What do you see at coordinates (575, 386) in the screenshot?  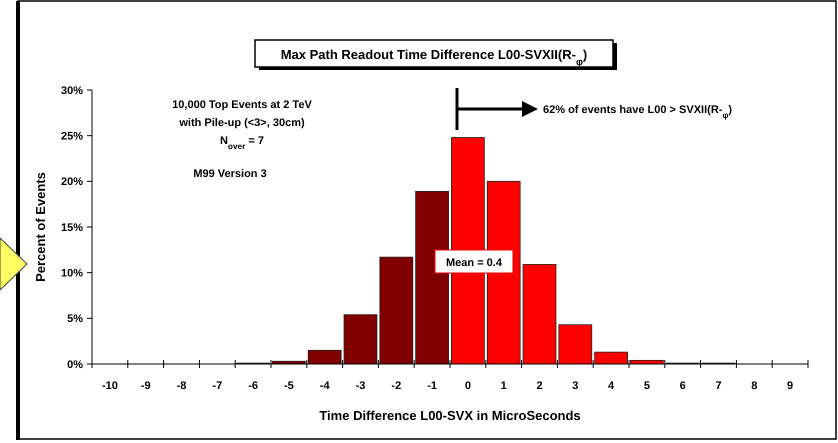 I see `x-tick-label: 3` at bounding box center [575, 386].